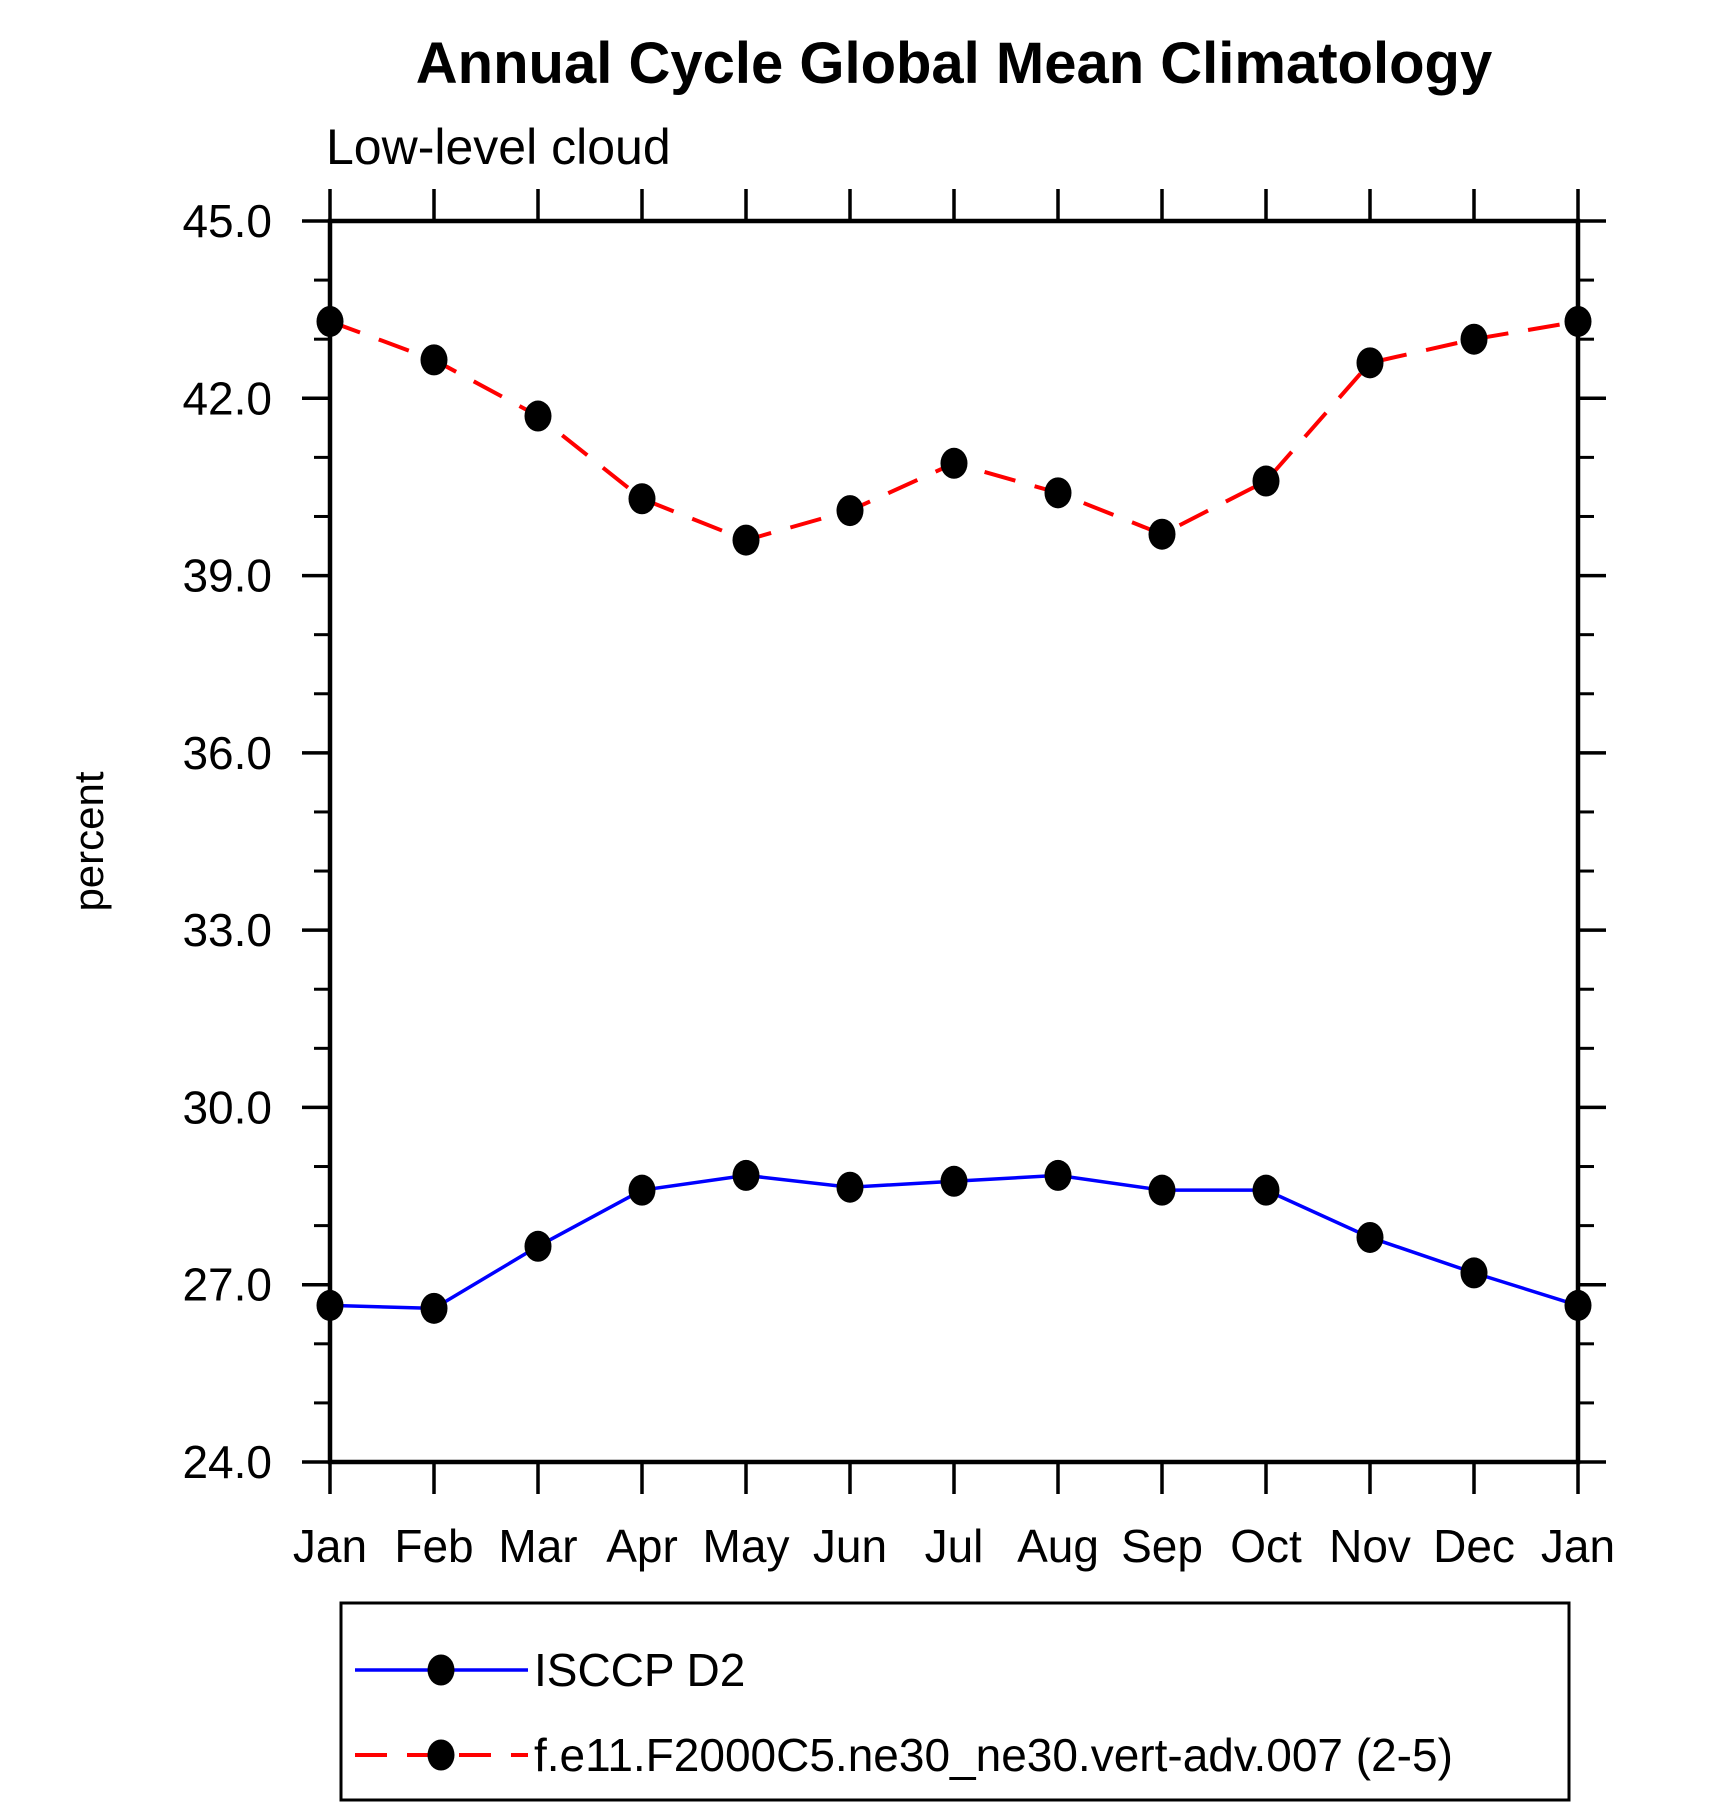  What do you see at coordinates (227, 221) in the screenshot?
I see `y-tick-label: 45.0` at bounding box center [227, 221].